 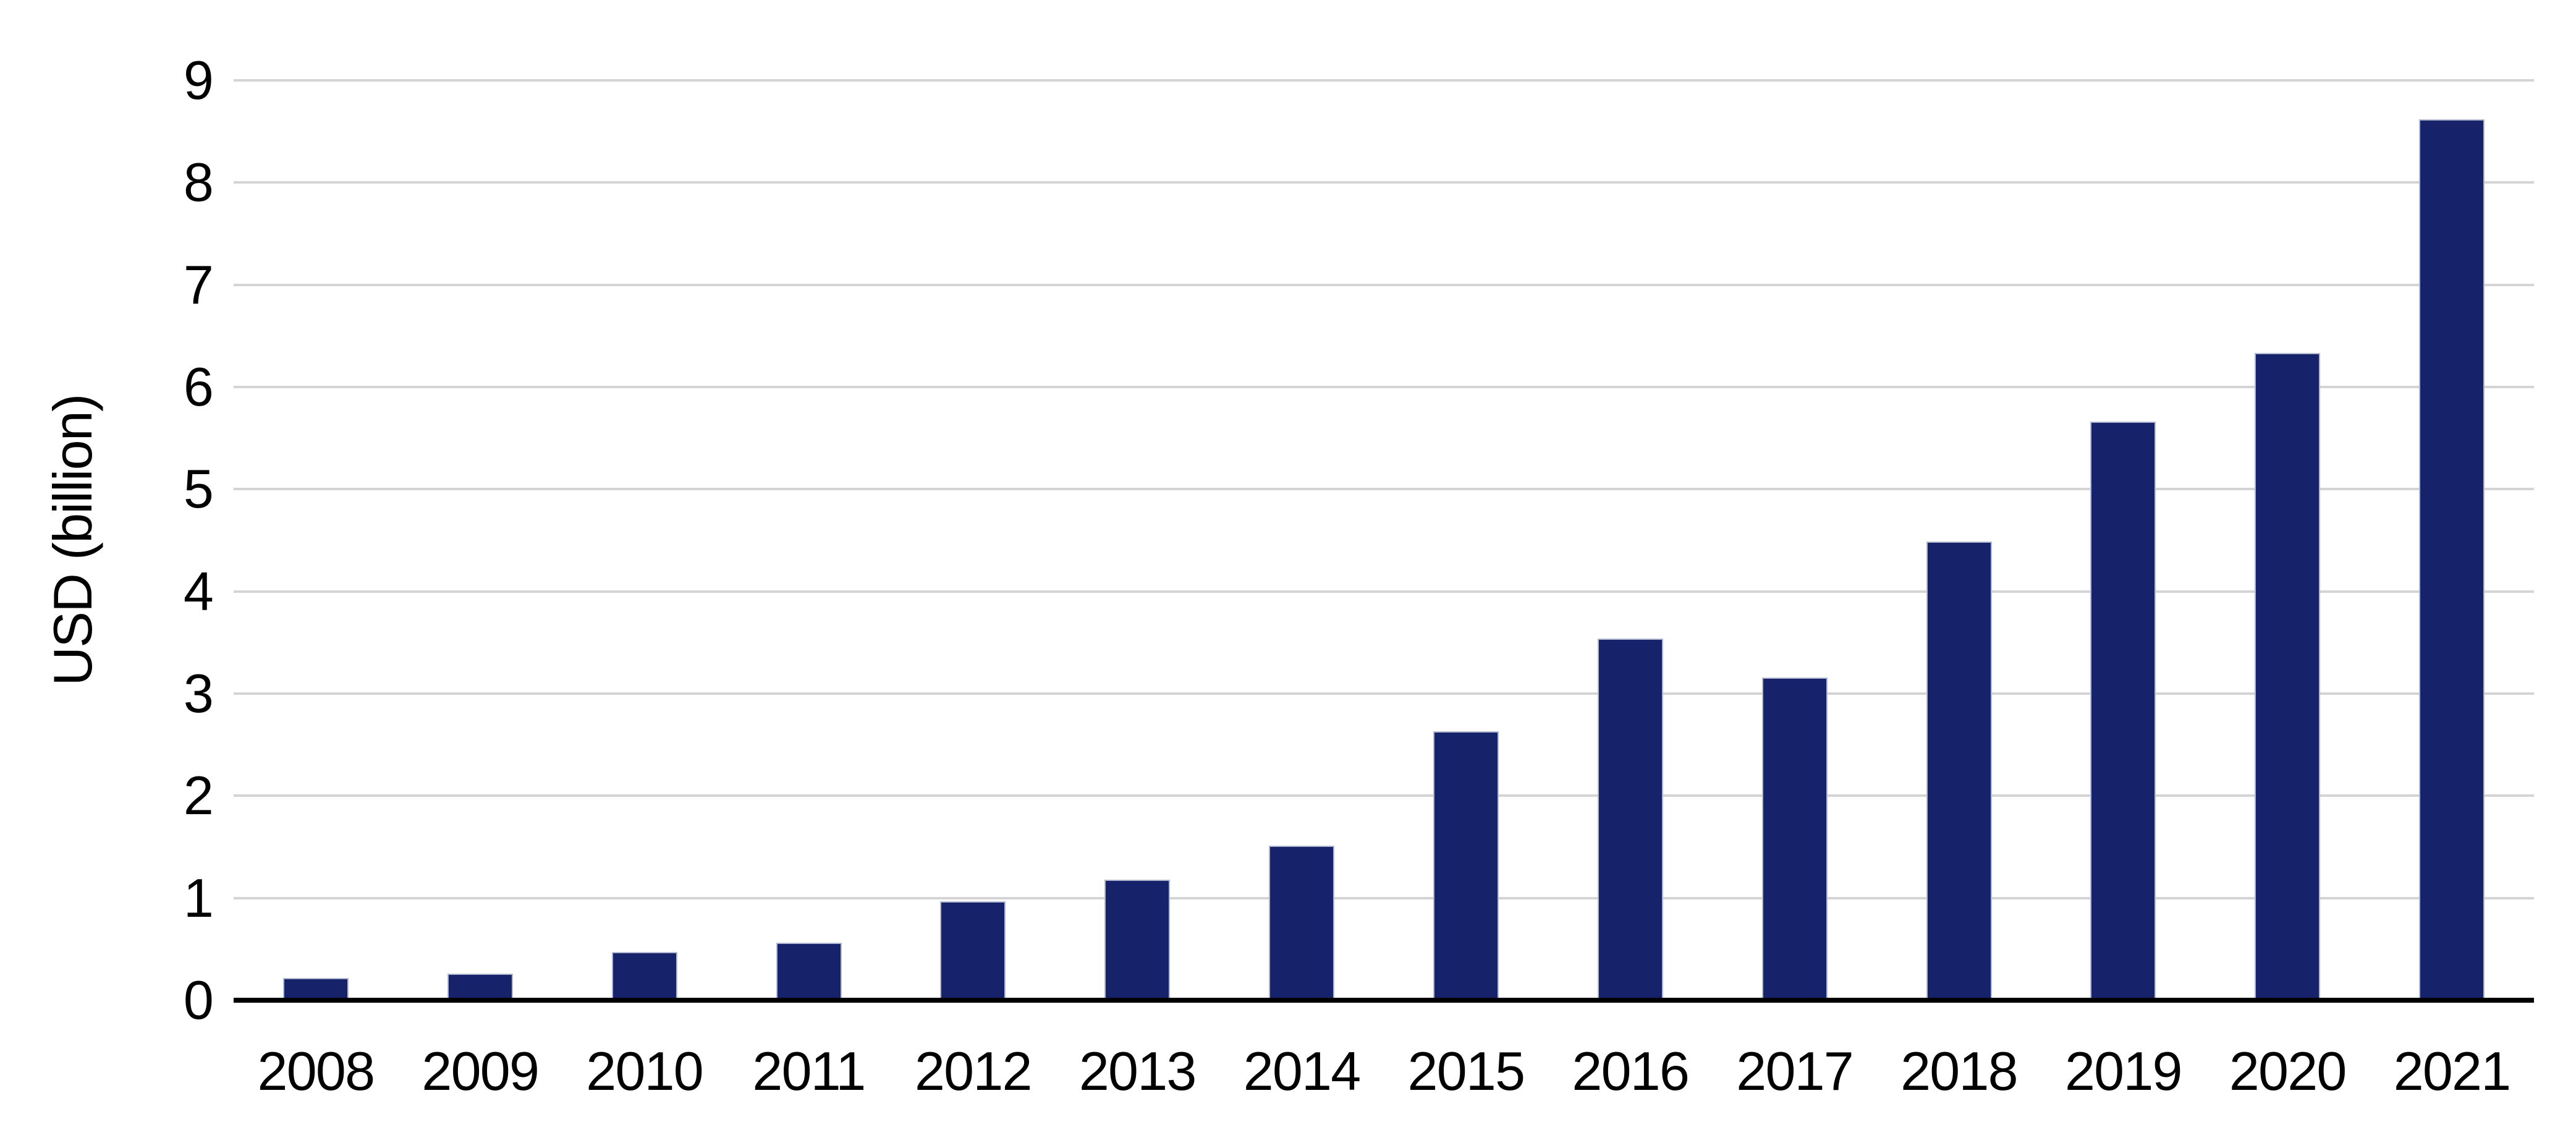 I want to click on bar-2013, so click(x=1137, y=939).